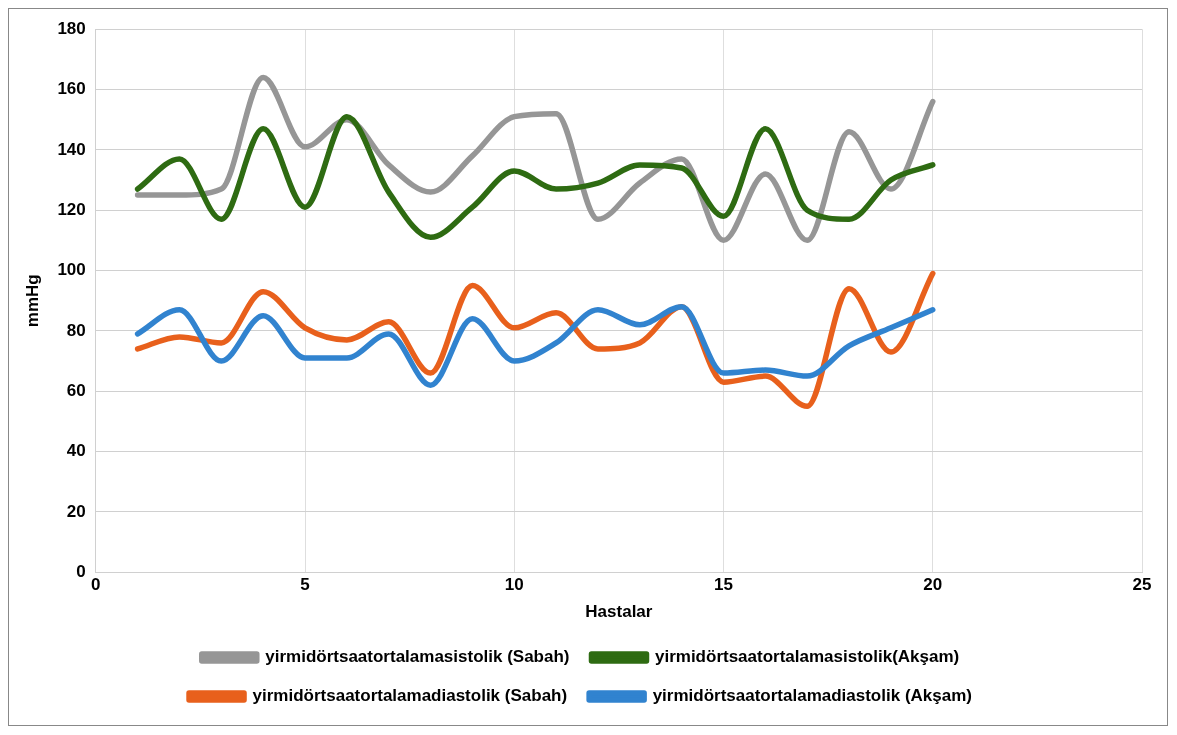  I want to click on y-tick-label: 60, so click(76, 390).